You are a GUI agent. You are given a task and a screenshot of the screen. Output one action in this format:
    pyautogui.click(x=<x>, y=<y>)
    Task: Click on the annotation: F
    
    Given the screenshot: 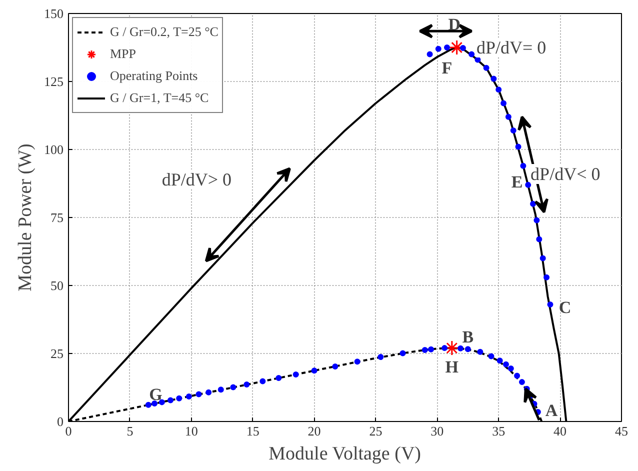 What is the action you would take?
    pyautogui.click(x=447, y=68)
    